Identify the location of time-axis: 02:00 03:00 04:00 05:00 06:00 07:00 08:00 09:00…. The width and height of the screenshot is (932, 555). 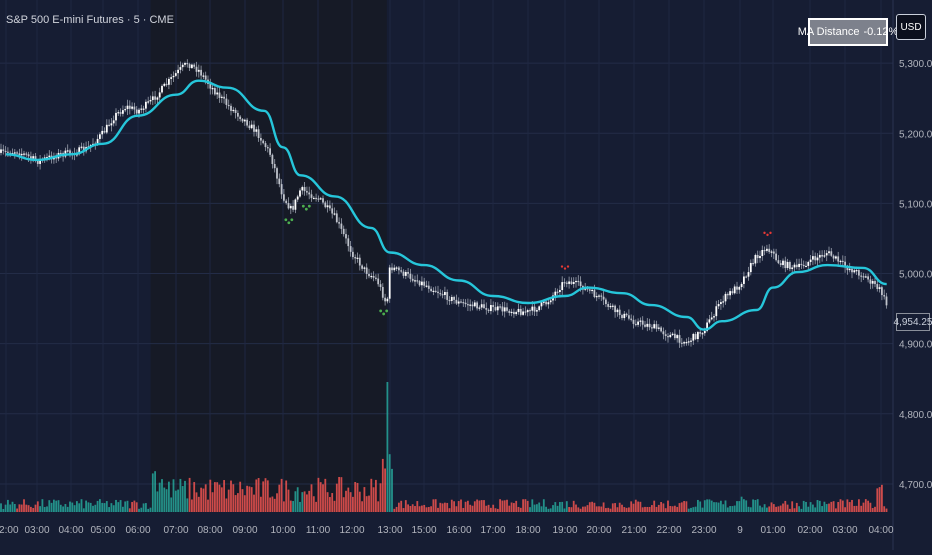
(447, 530).